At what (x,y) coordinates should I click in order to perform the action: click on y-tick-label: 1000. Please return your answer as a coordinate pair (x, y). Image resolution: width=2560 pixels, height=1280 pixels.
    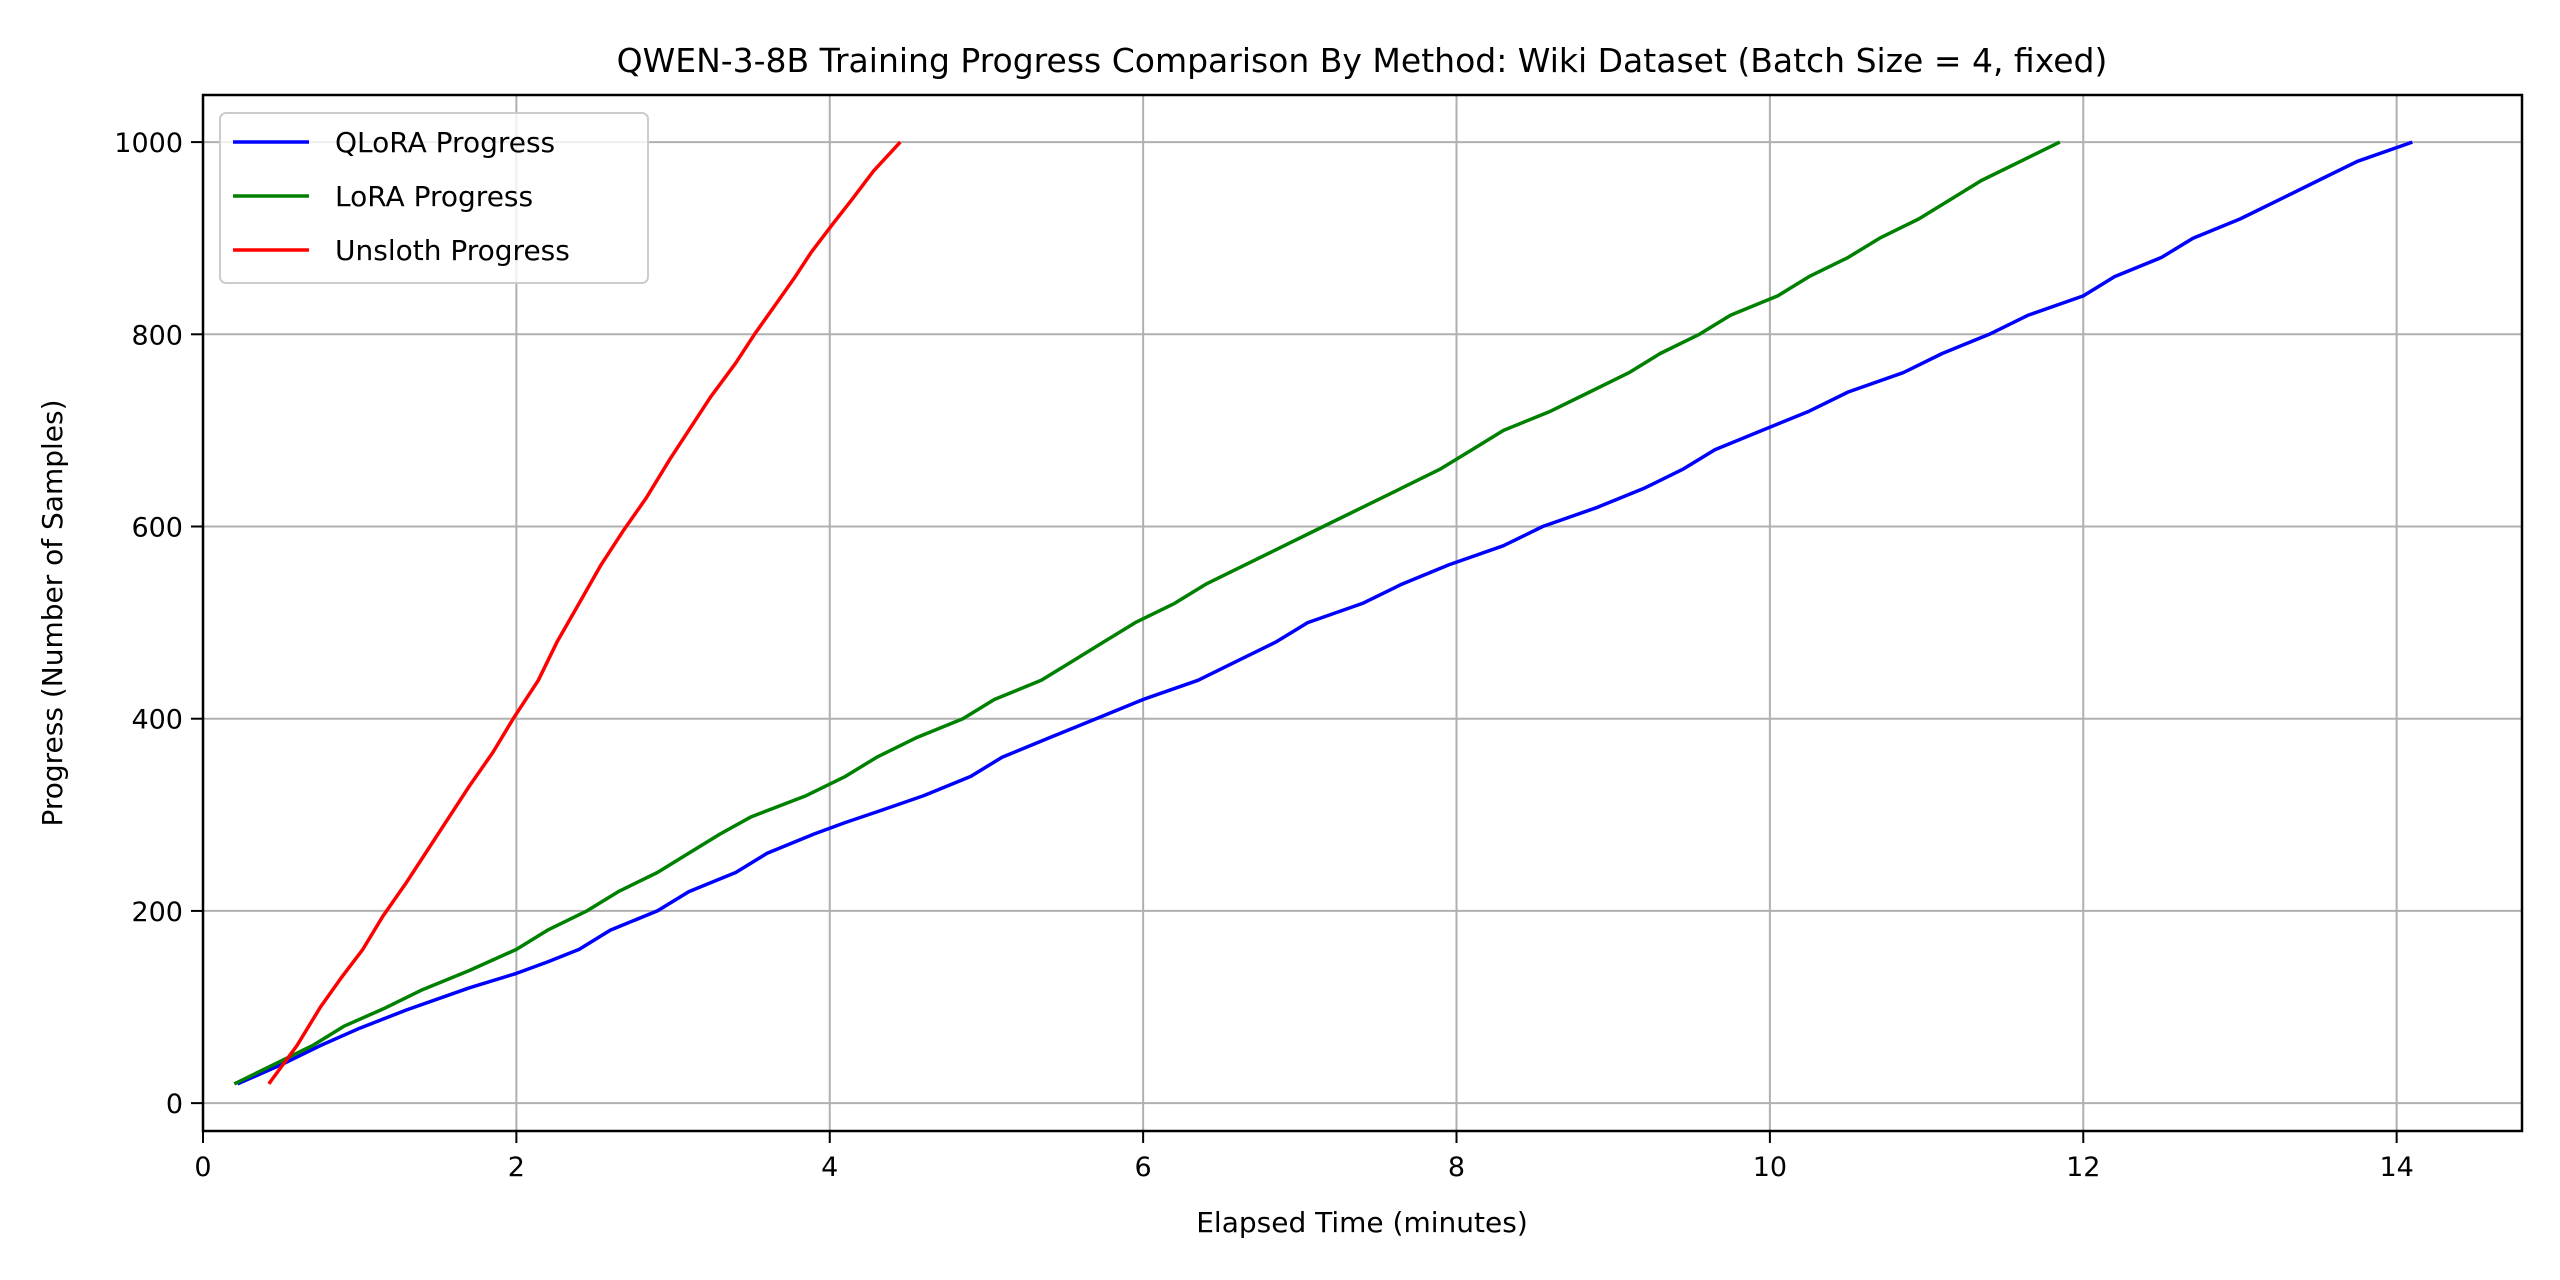
    Looking at the image, I should click on (148, 143).